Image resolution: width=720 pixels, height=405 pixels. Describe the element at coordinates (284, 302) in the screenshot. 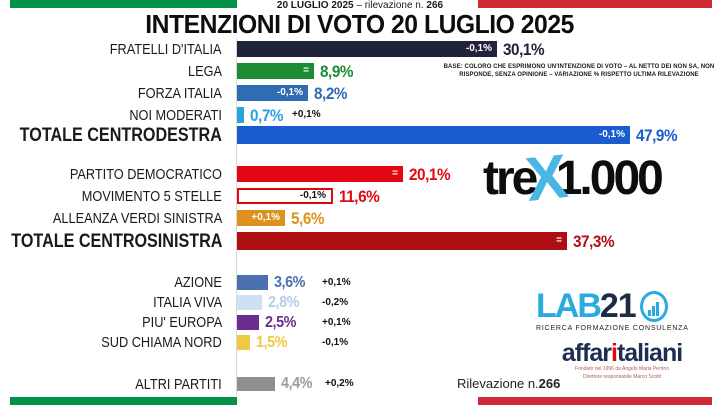

I see `value-label: 2,8%` at that location.